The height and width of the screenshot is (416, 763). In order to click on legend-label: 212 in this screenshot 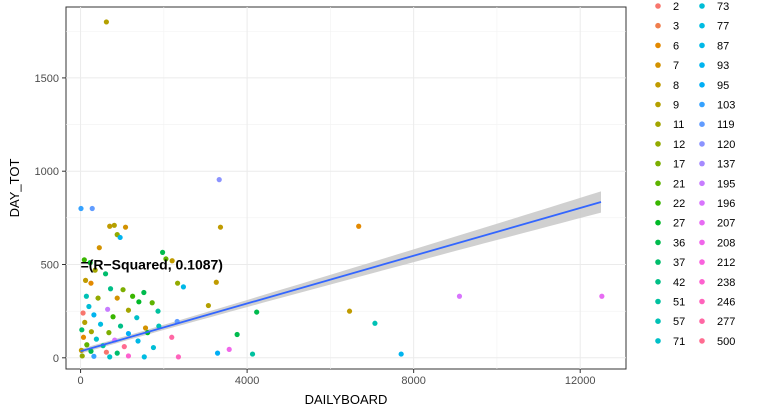, I will do `click(726, 263)`.